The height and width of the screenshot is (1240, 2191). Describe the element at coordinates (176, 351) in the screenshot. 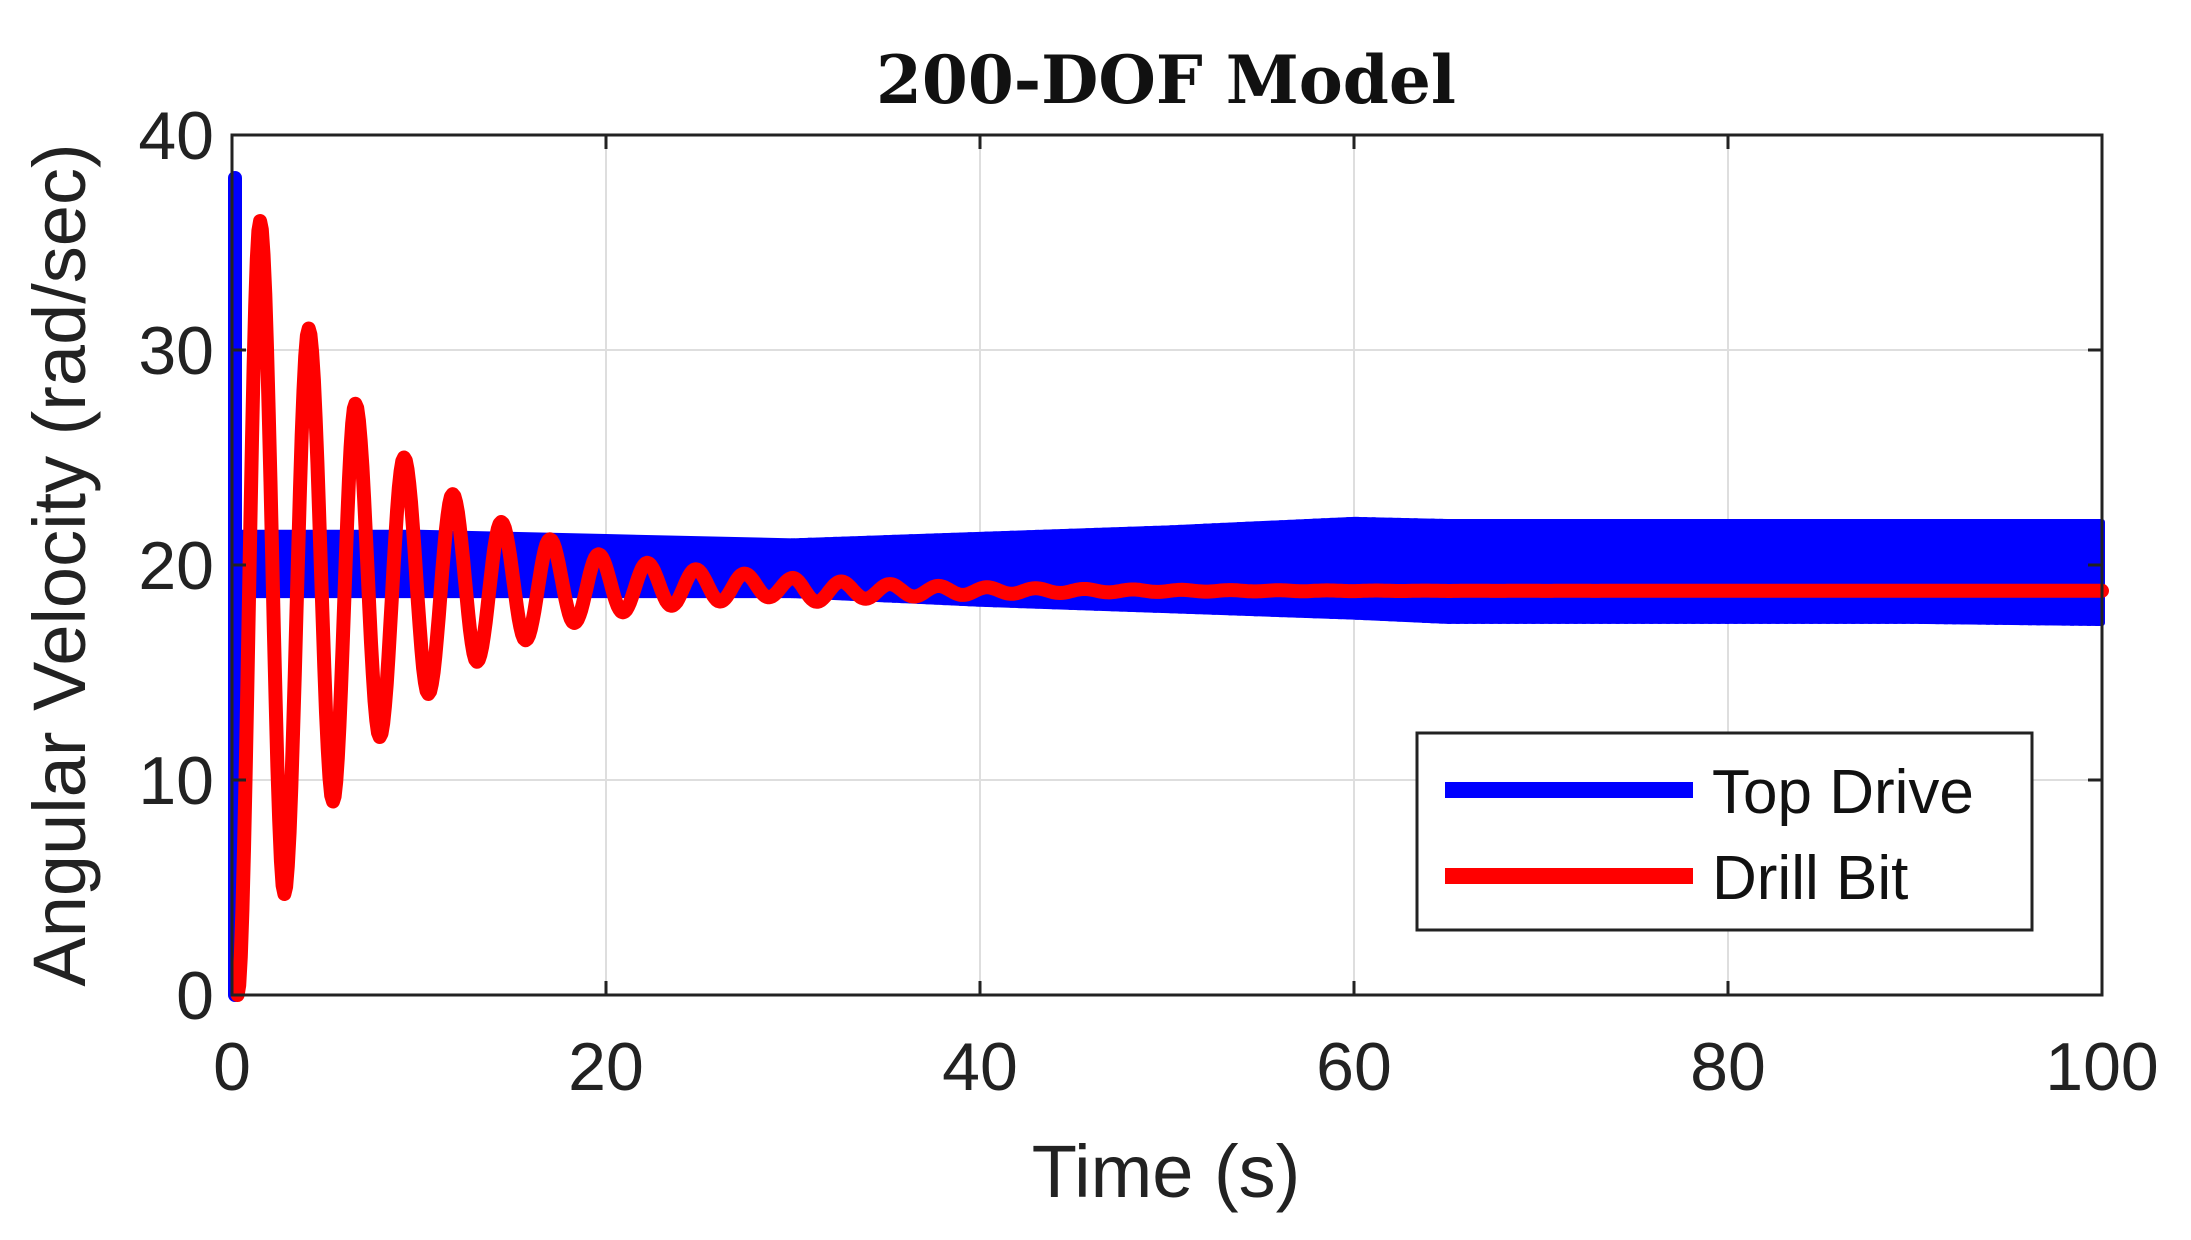

I see `y-tick-label: 30` at that location.